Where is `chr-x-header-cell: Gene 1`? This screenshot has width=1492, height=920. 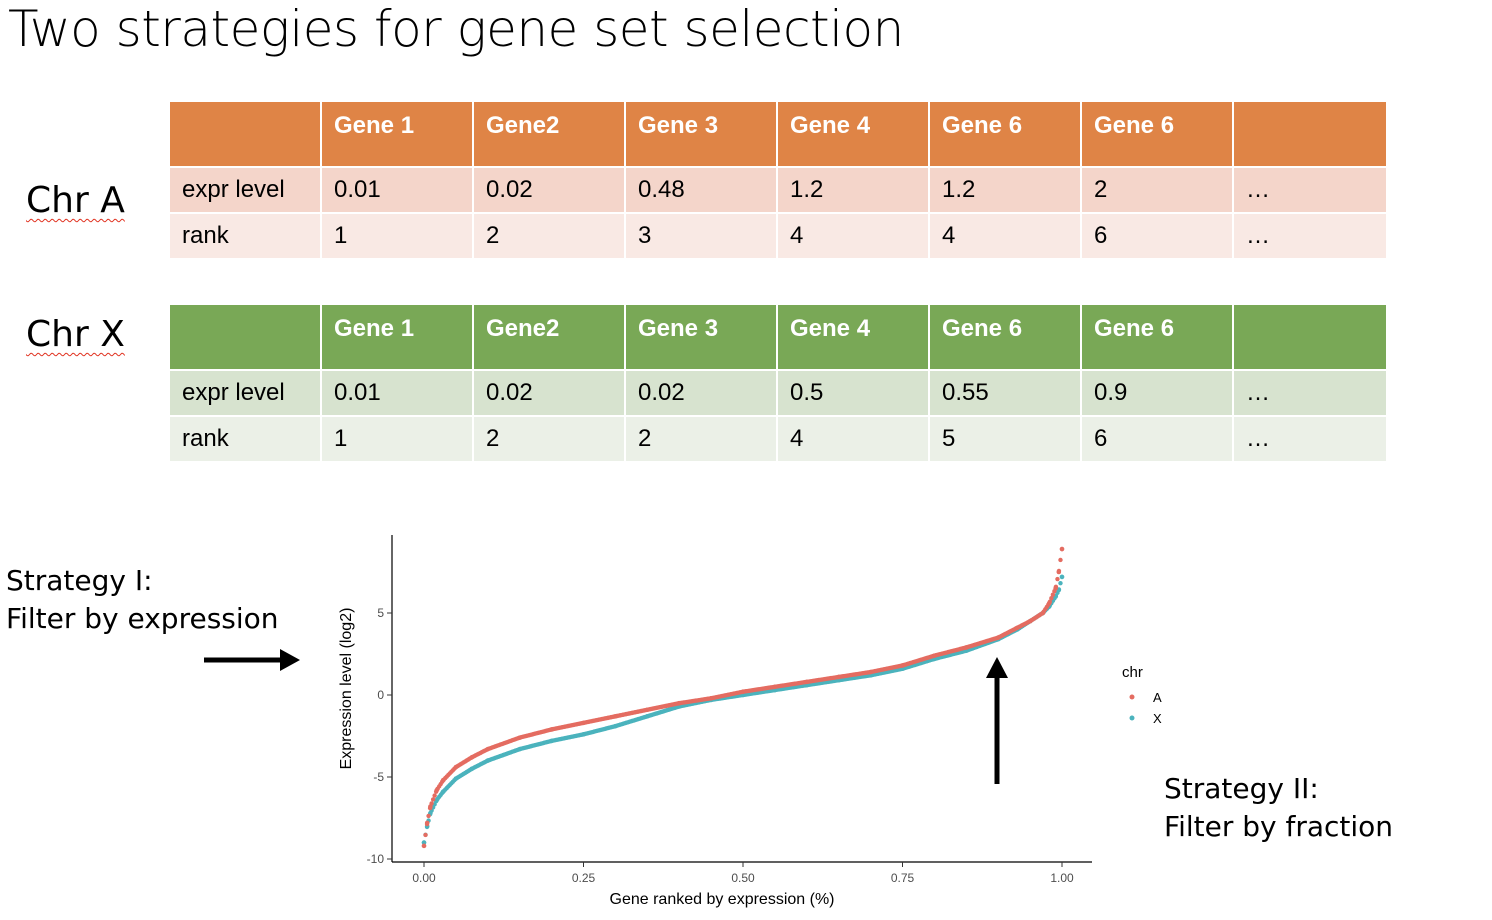 chr-x-header-cell: Gene 1 is located at coordinates (398, 338).